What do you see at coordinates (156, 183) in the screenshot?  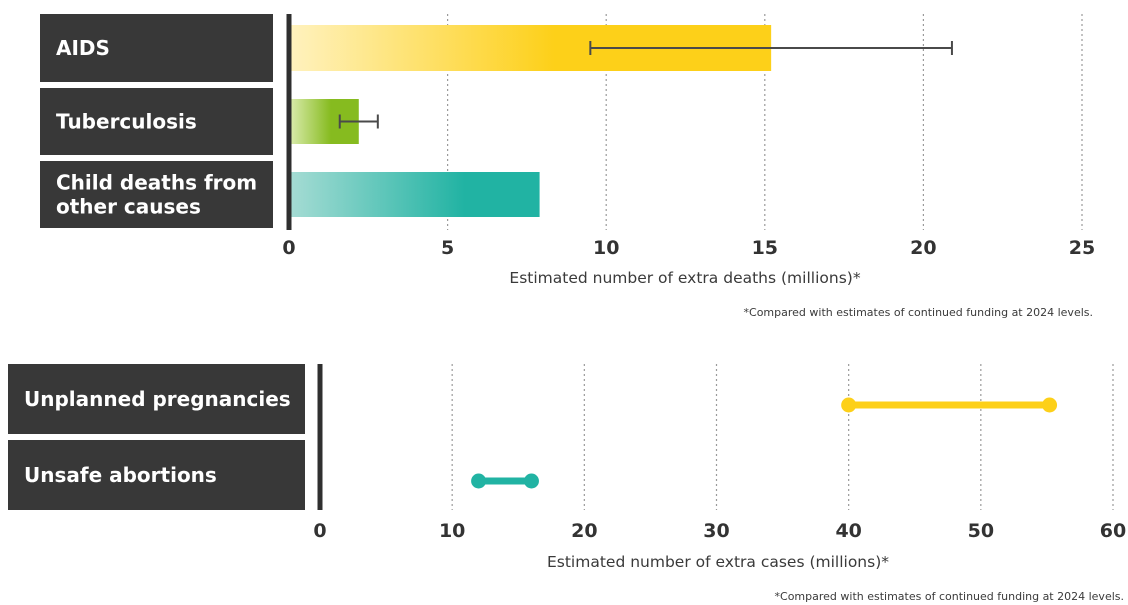 I see `category-label: Child deaths from` at bounding box center [156, 183].